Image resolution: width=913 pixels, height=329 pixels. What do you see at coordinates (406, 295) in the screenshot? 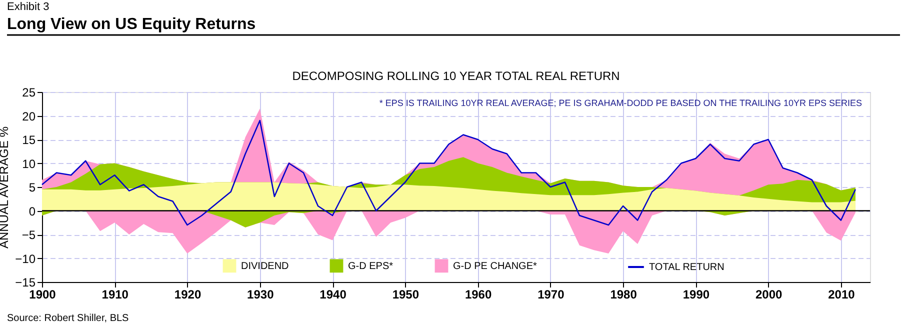
I see `x-tick-label: 1950` at bounding box center [406, 295].